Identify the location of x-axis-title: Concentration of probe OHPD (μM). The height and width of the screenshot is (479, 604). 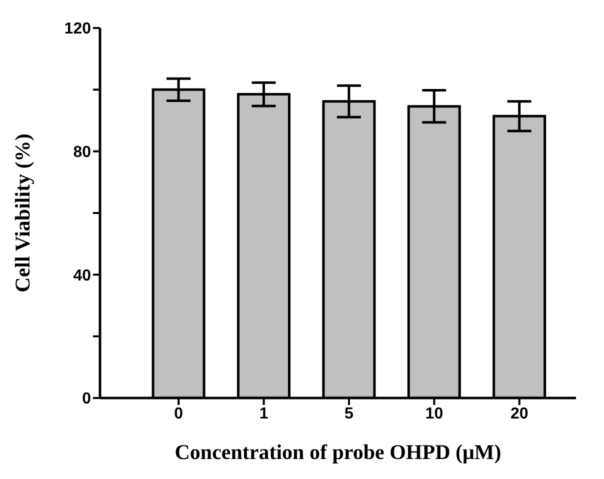
(338, 452).